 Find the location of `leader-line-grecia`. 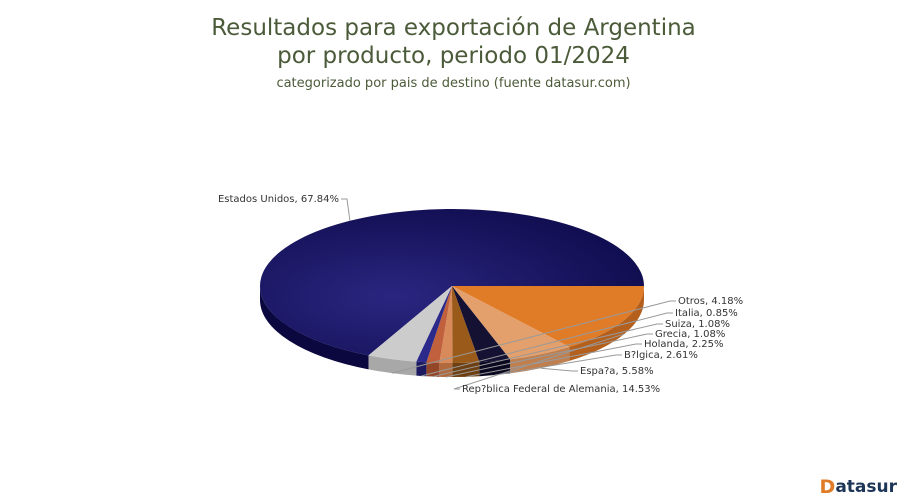

leader-line-grecia is located at coordinates (549, 355).